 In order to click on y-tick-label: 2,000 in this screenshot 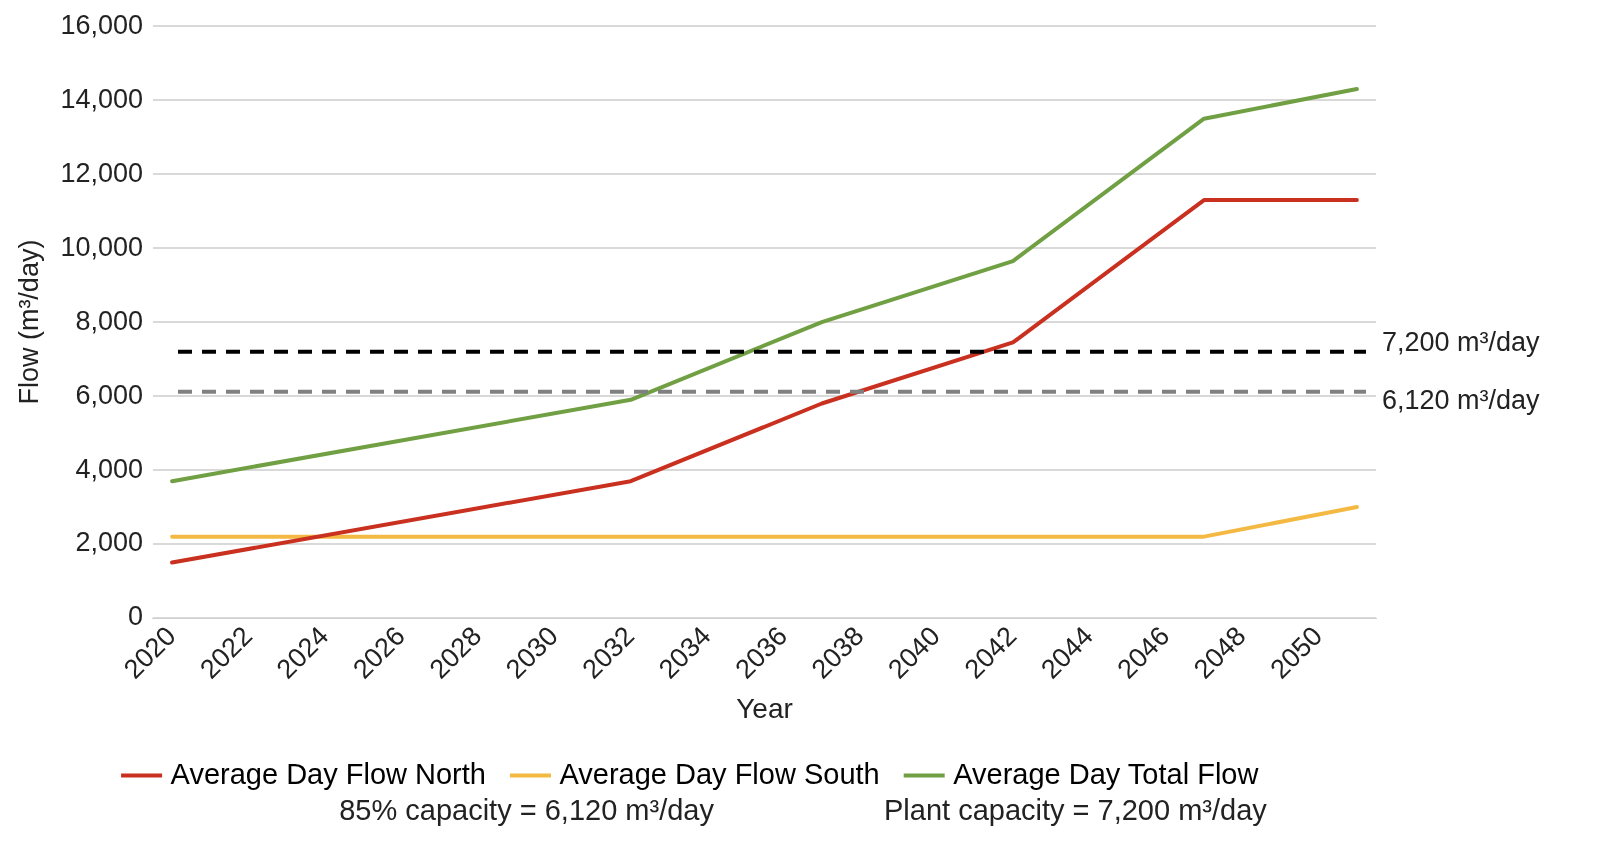, I will do `click(109, 542)`.